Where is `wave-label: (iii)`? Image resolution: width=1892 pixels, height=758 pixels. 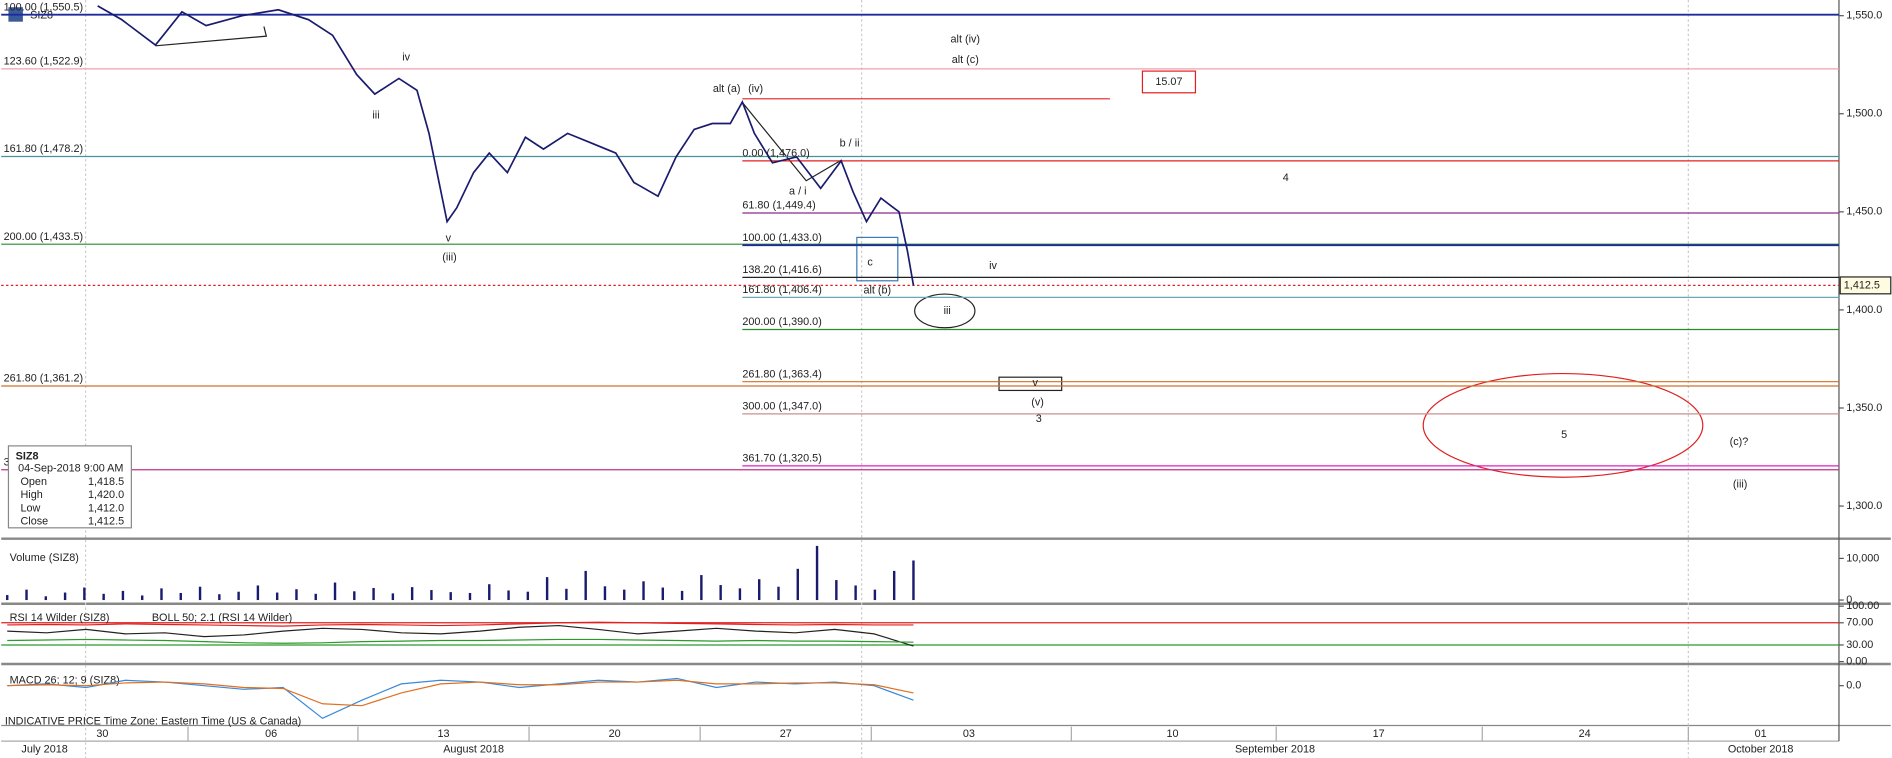
wave-label: (iii) is located at coordinates (1740, 484).